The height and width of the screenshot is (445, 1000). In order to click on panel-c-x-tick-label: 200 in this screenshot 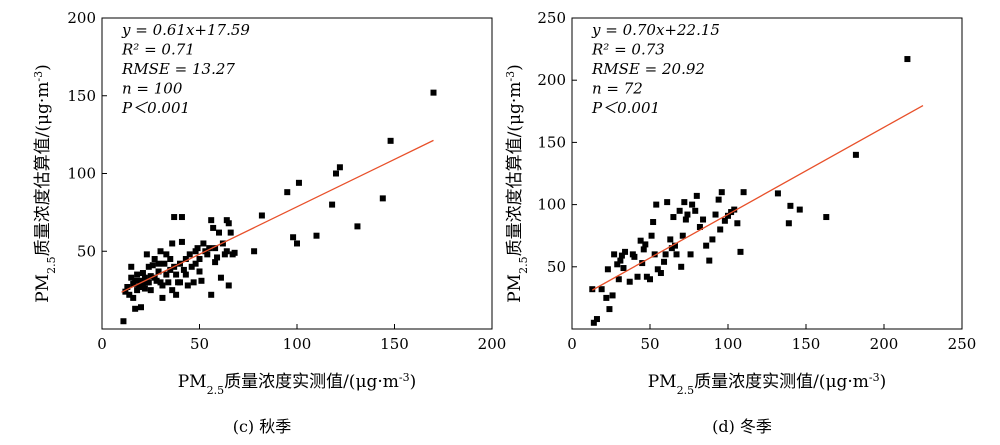, I will do `click(492, 344)`.